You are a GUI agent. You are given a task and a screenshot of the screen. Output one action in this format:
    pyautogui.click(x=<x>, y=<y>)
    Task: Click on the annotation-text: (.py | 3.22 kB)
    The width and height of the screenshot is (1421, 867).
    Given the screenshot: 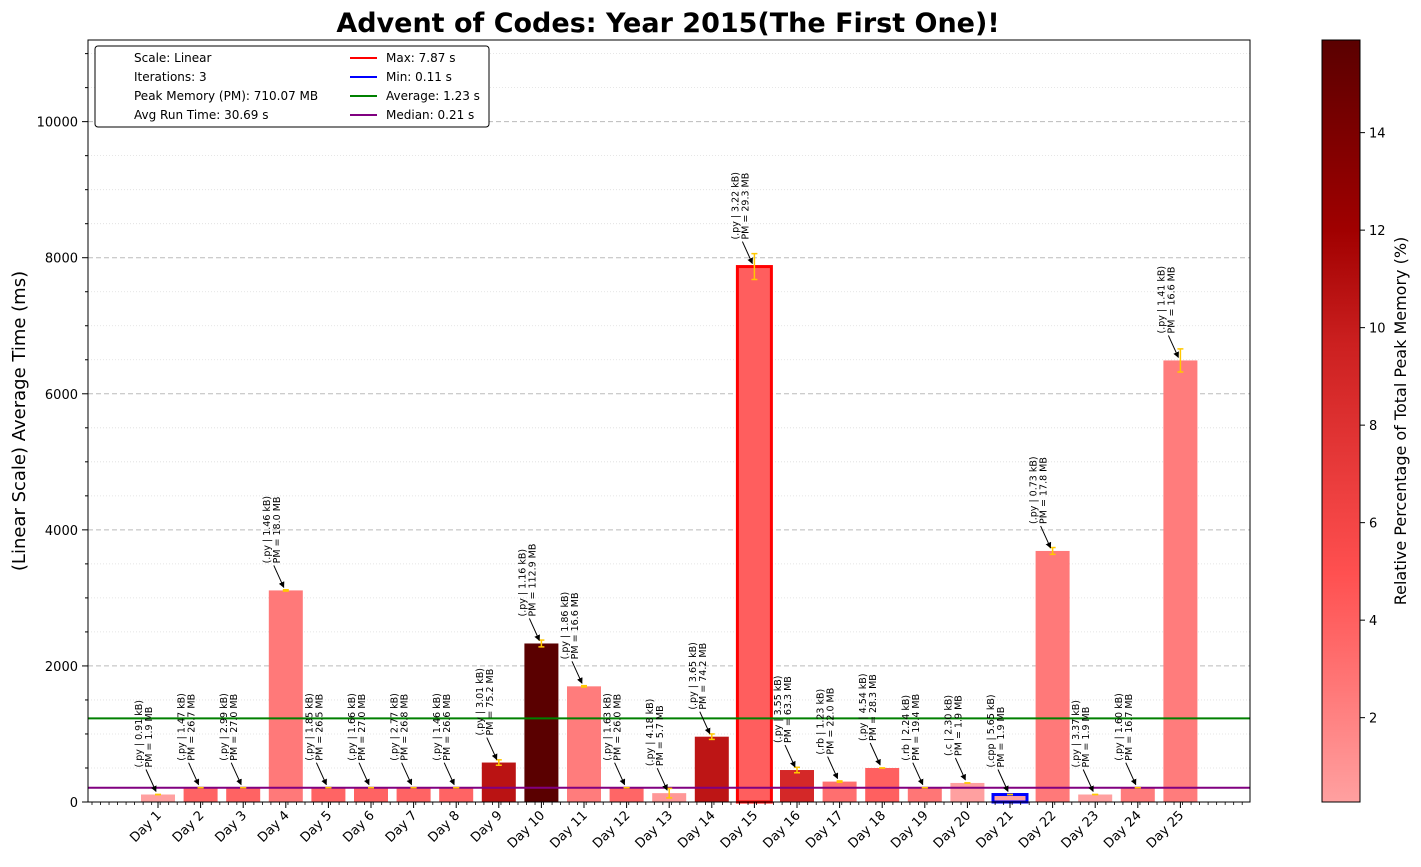 What is the action you would take?
    pyautogui.click(x=735, y=206)
    